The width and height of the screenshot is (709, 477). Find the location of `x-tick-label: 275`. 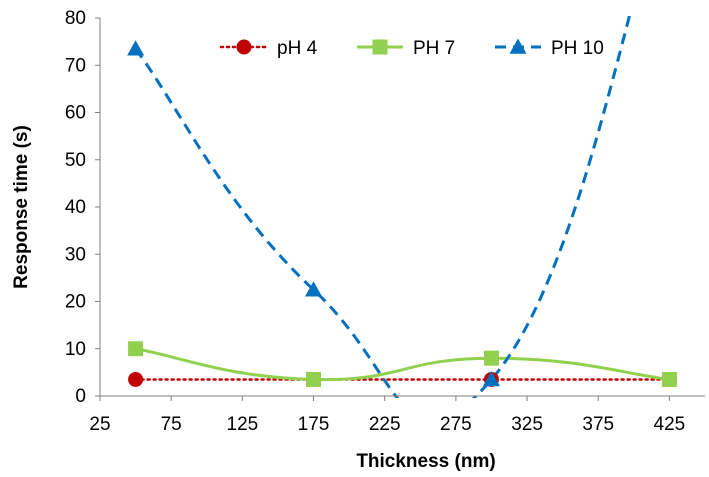

x-tick-label: 275 is located at coordinates (456, 424).